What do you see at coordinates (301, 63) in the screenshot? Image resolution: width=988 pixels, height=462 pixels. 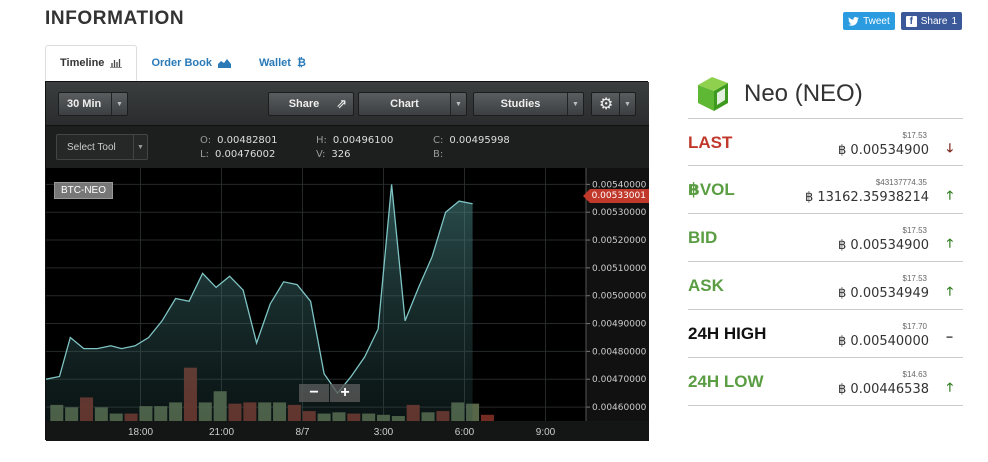 I see `bitcoin-icon: ₿` at bounding box center [301, 63].